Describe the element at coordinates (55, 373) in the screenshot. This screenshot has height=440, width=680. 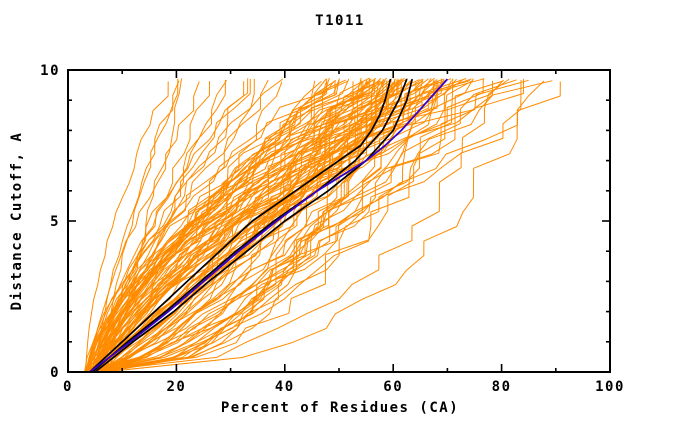
I see `y-tick-label: 0` at that location.